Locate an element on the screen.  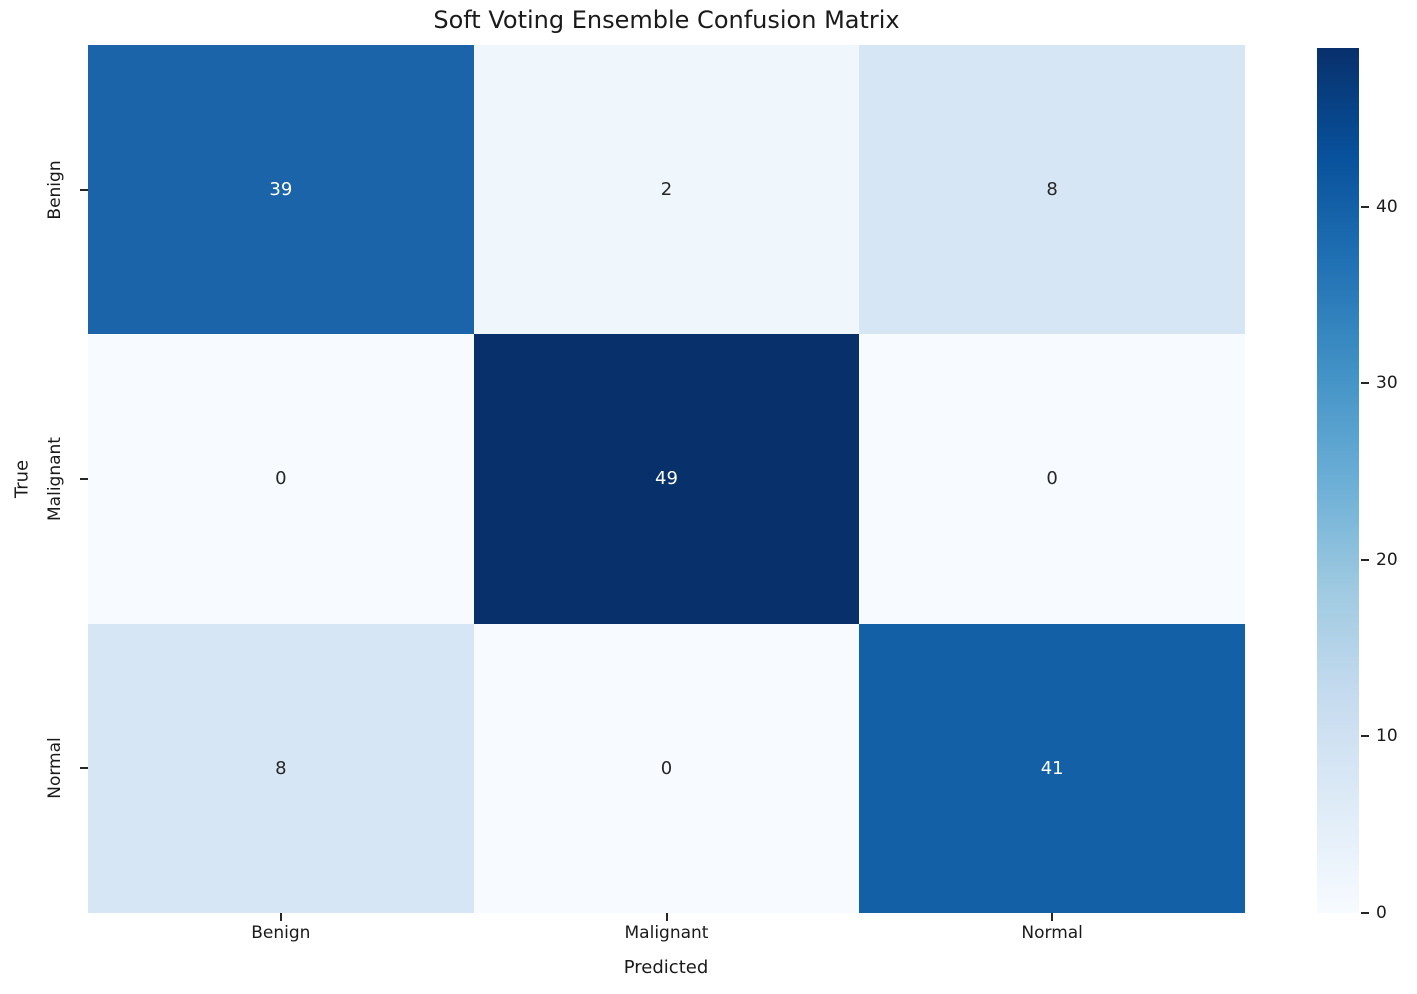
colorbar-tick-label-10: 10 is located at coordinates (1387, 736).